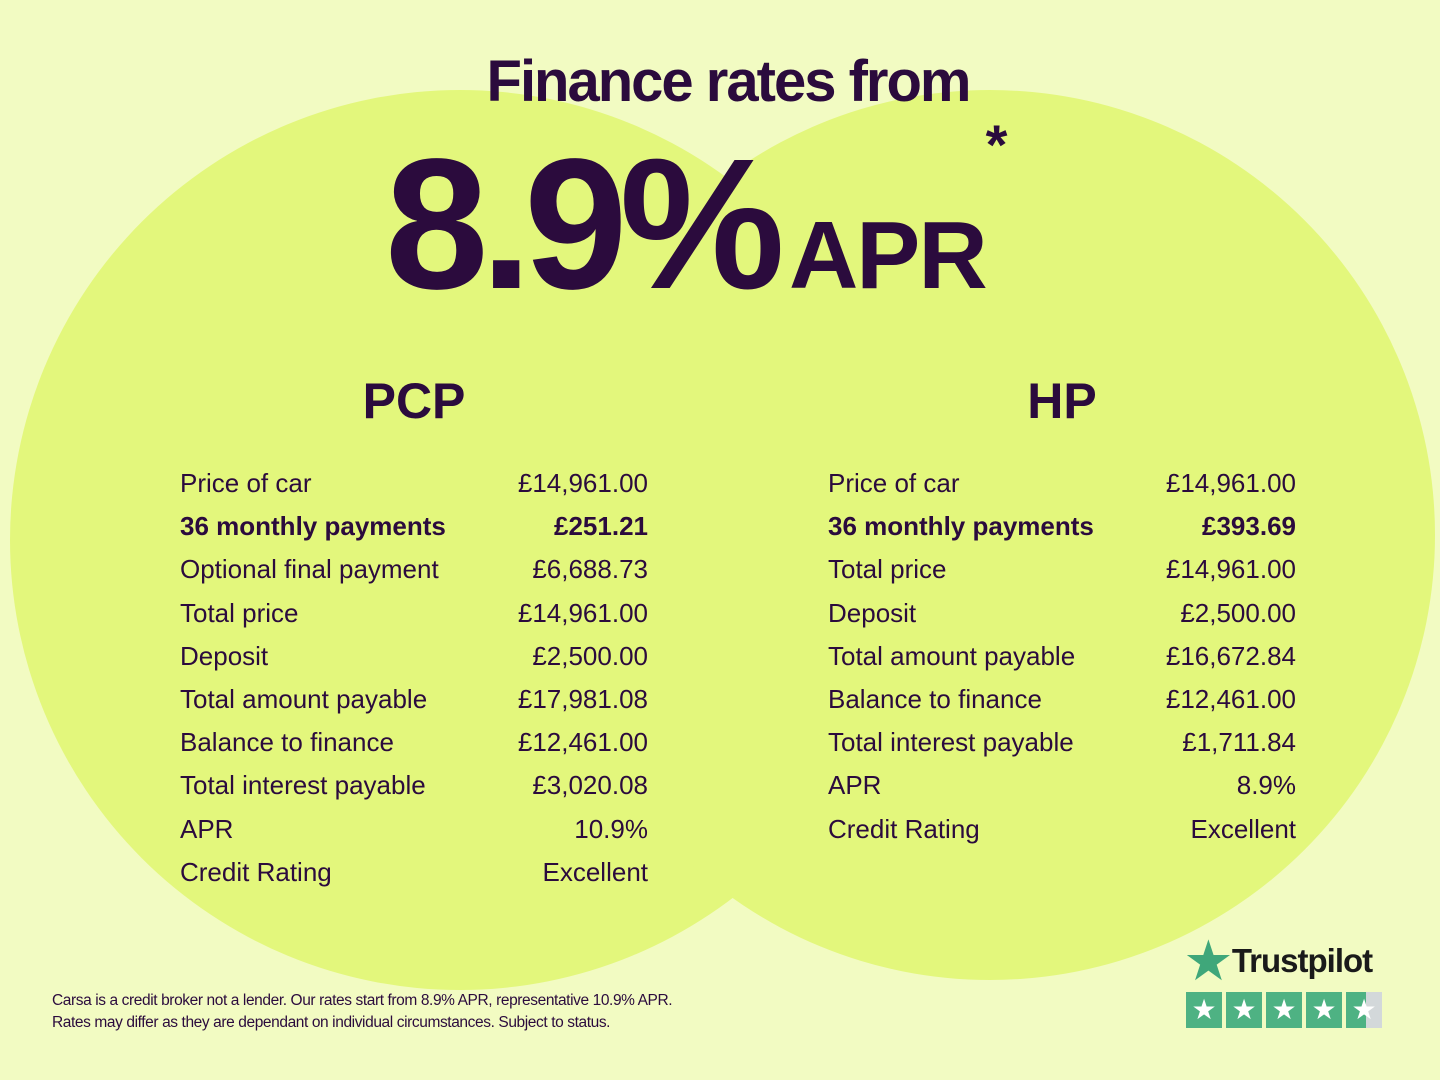 The width and height of the screenshot is (1440, 1080). I want to click on asterisk: *, so click(996, 144).